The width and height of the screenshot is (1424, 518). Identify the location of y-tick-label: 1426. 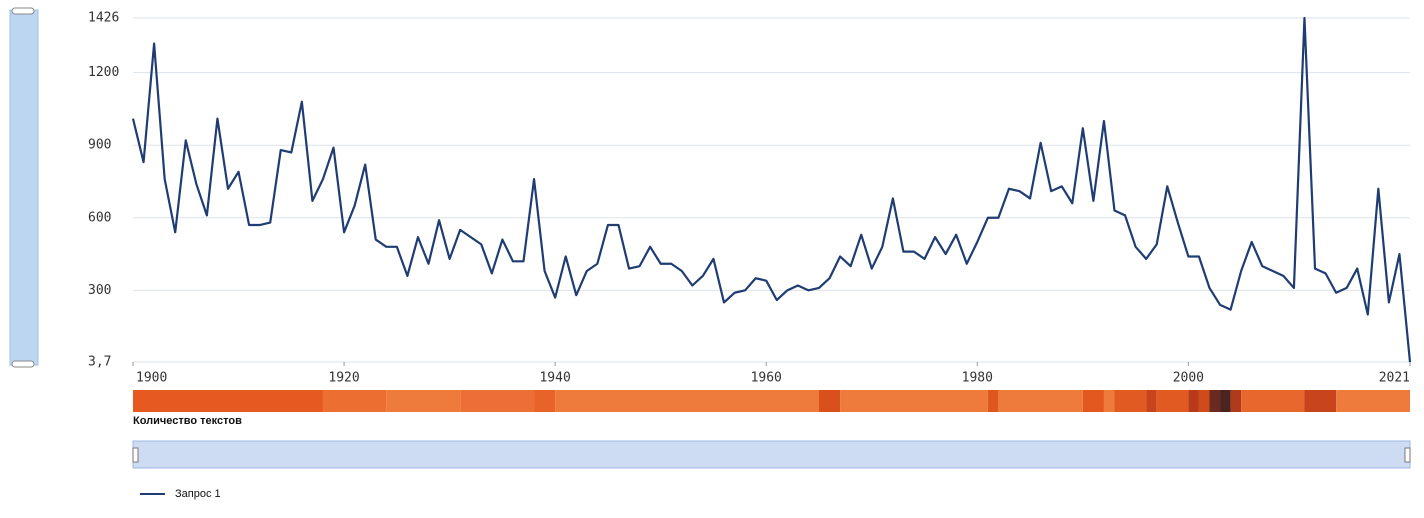
(103, 18).